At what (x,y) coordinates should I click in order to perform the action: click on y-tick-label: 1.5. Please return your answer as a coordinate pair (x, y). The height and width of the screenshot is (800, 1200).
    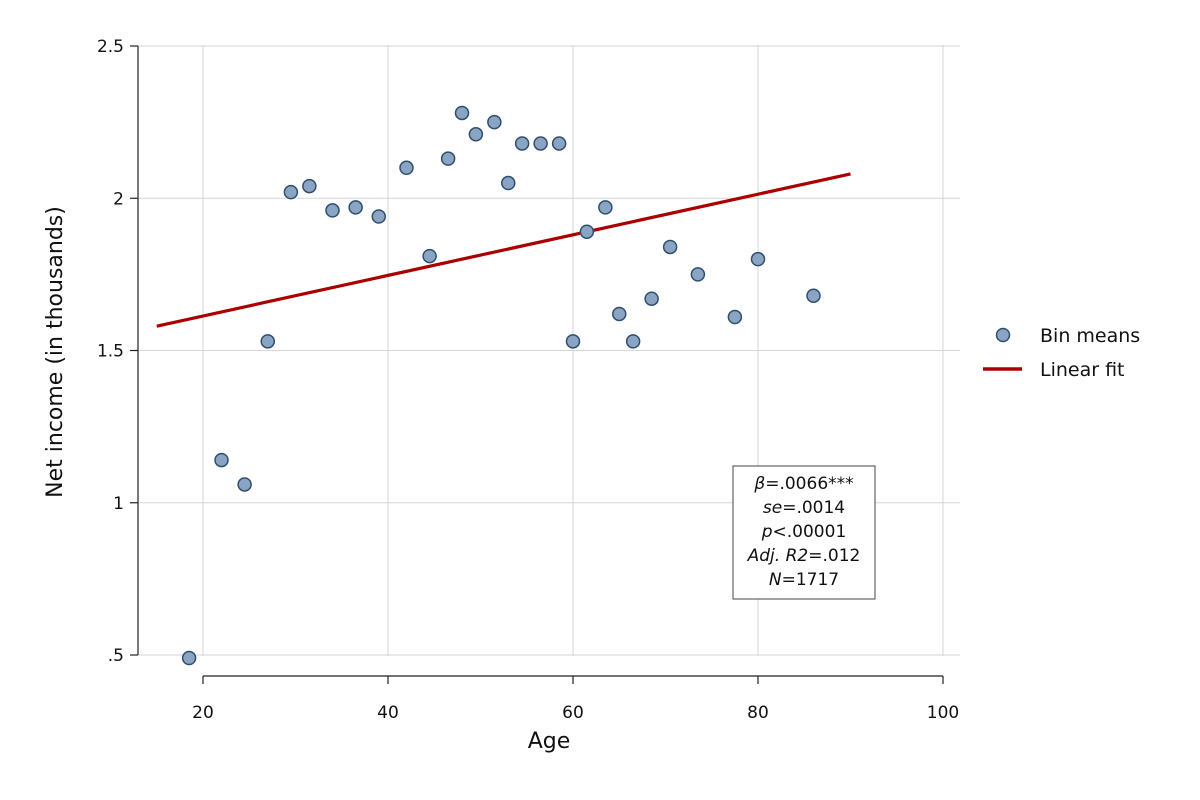
    Looking at the image, I should click on (110, 352).